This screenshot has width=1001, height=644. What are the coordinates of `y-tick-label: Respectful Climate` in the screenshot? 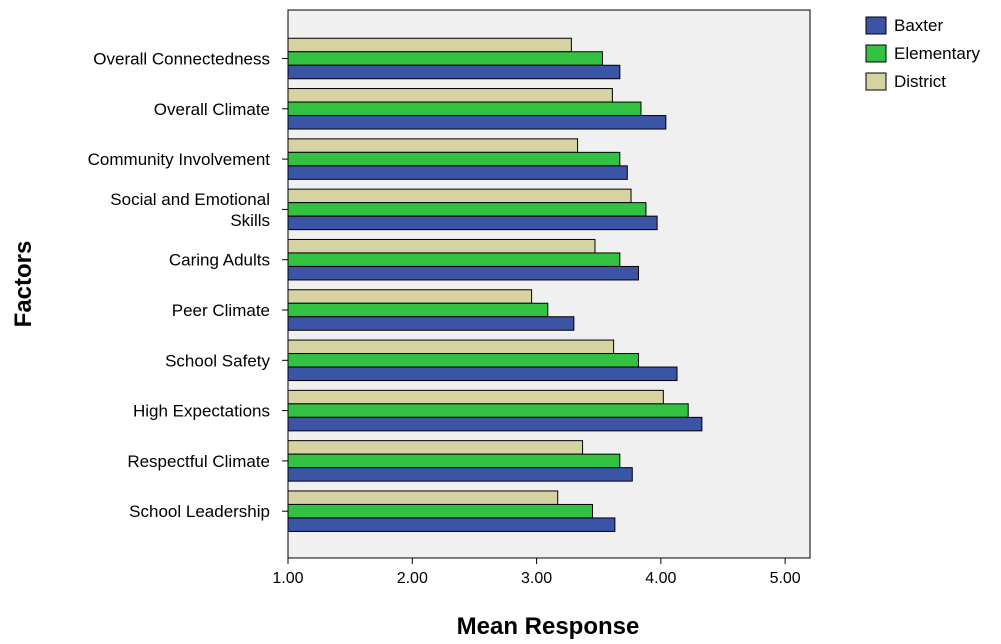 It's located at (198, 461).